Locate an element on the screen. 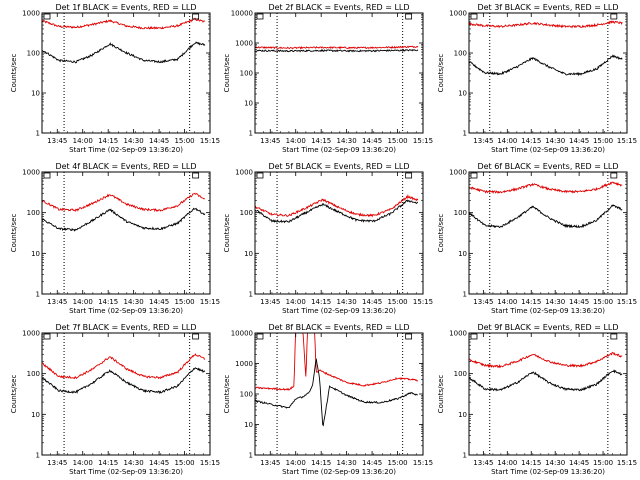 Image resolution: width=640 pixels, height=480 pixels. panel-title: Det 3f BLACK = Events, RED = LLD is located at coordinates (547, 7).